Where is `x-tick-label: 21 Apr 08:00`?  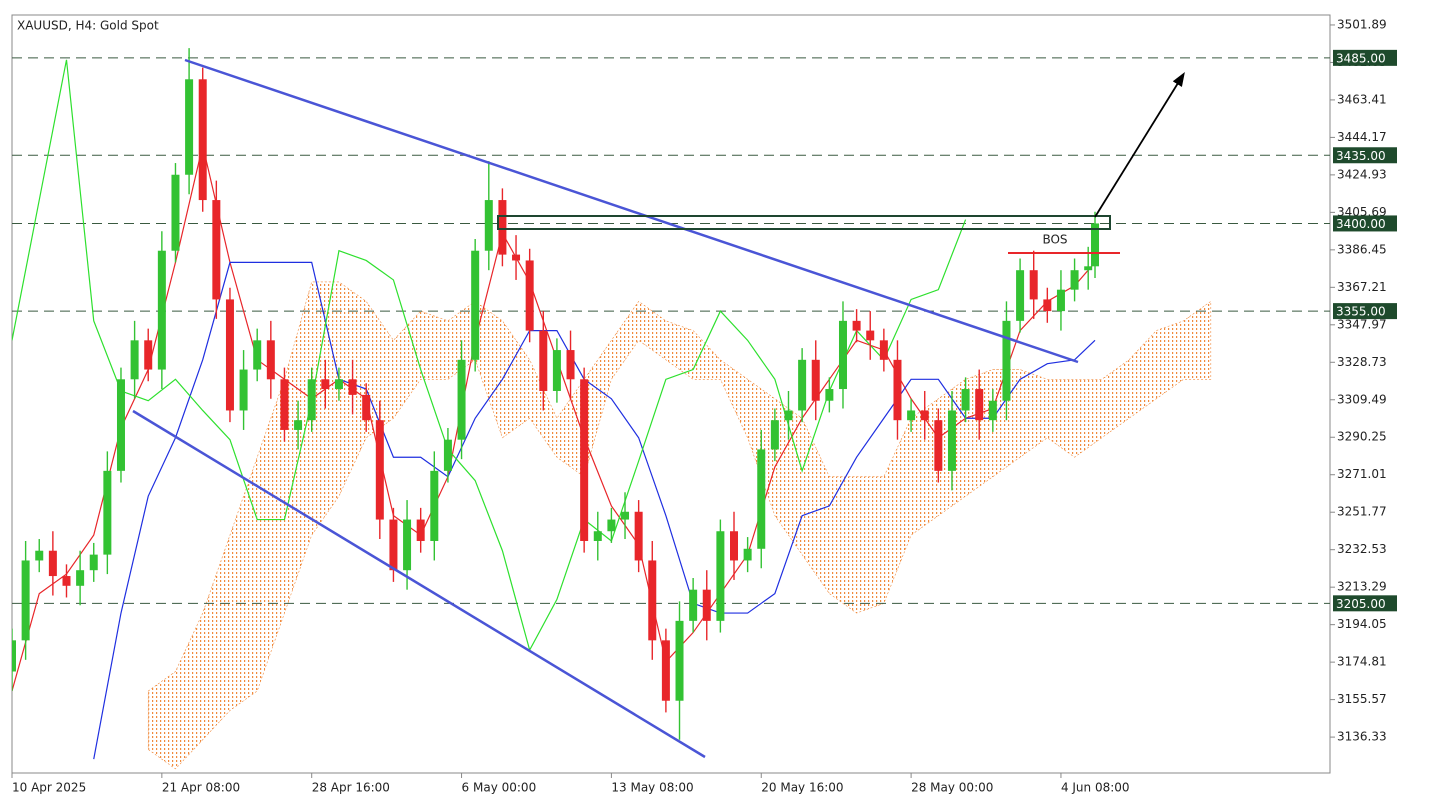 x-tick-label: 21 Apr 08:00 is located at coordinates (201, 788).